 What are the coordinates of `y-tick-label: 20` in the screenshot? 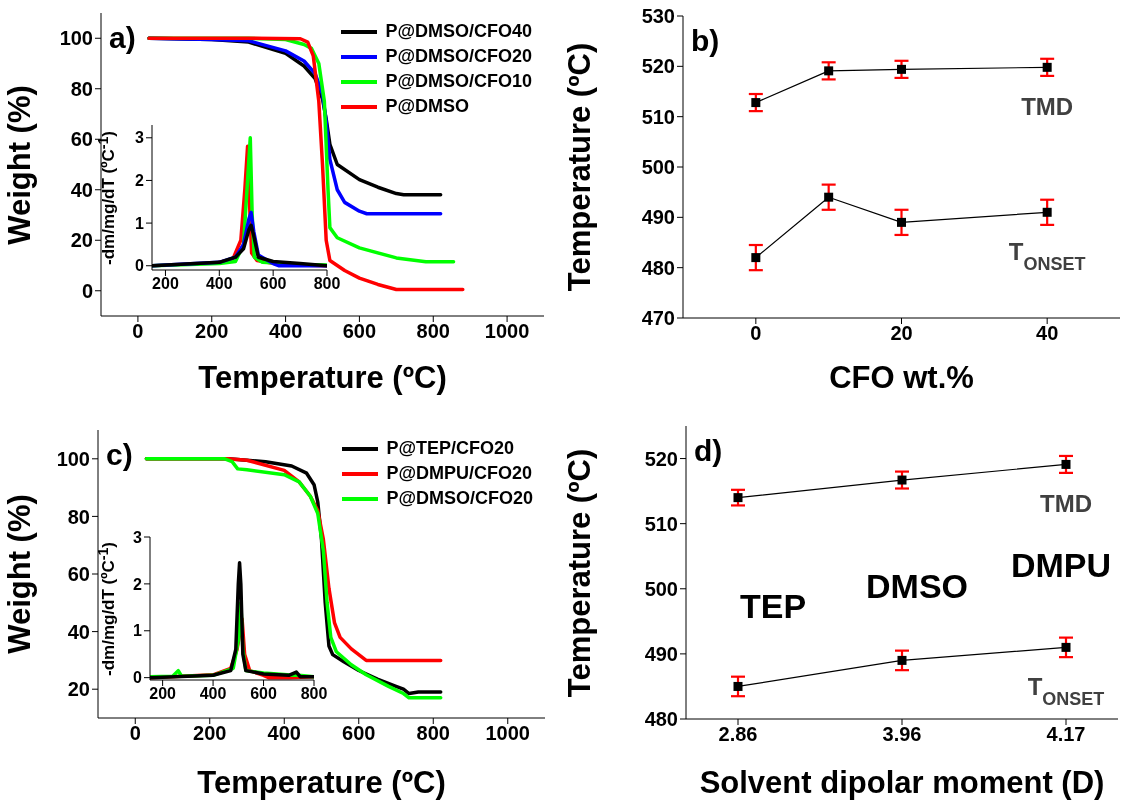 It's located at (81, 240).